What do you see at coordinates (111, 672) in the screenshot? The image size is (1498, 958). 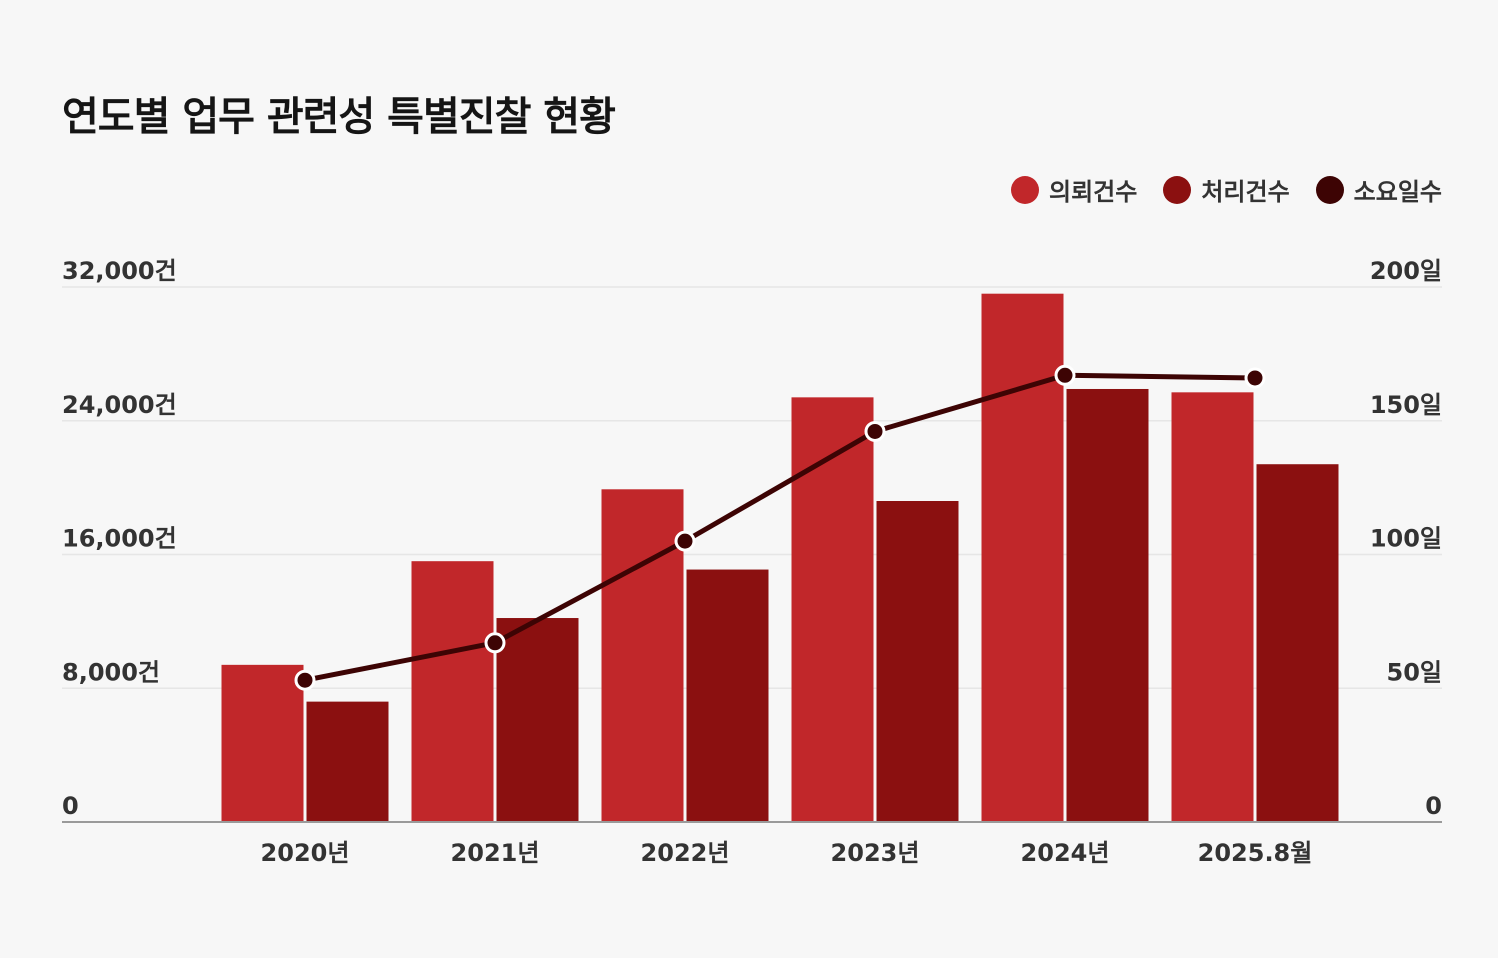 I see `y-left-tick-label: 8,000건` at bounding box center [111, 672].